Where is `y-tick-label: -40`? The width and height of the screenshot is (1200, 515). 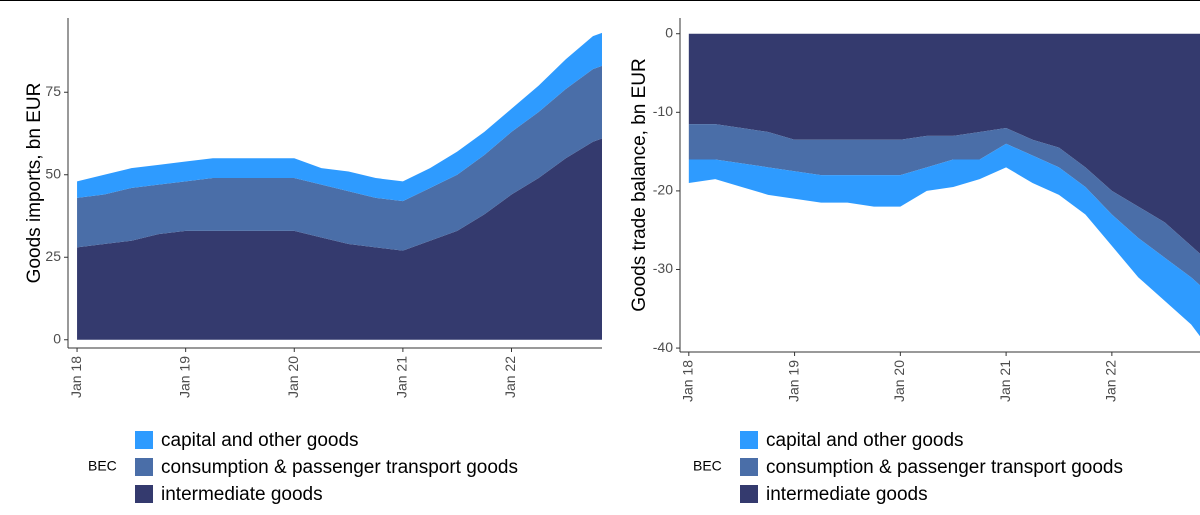
y-tick-label: -40 is located at coordinates (663, 347).